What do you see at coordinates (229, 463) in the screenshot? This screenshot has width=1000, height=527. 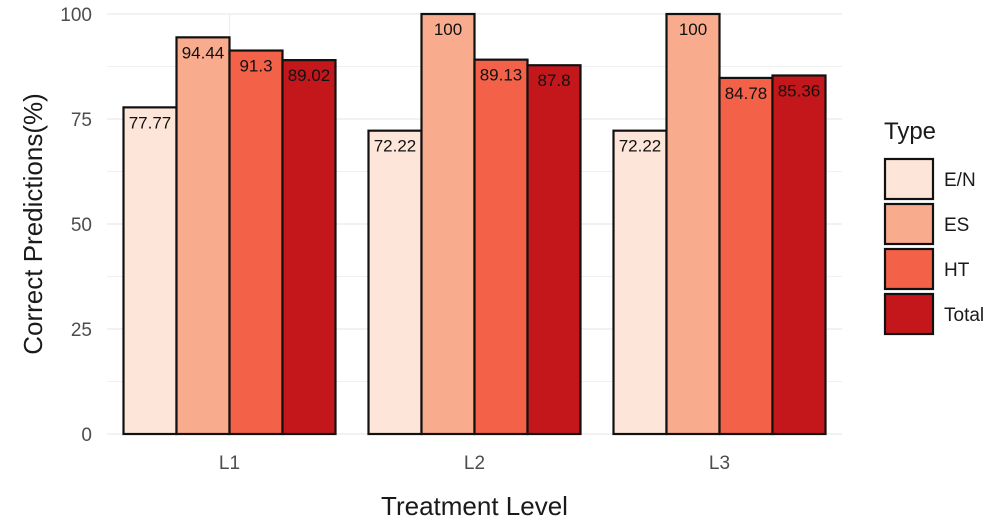 I see `x-tick-label: L1` at bounding box center [229, 463].